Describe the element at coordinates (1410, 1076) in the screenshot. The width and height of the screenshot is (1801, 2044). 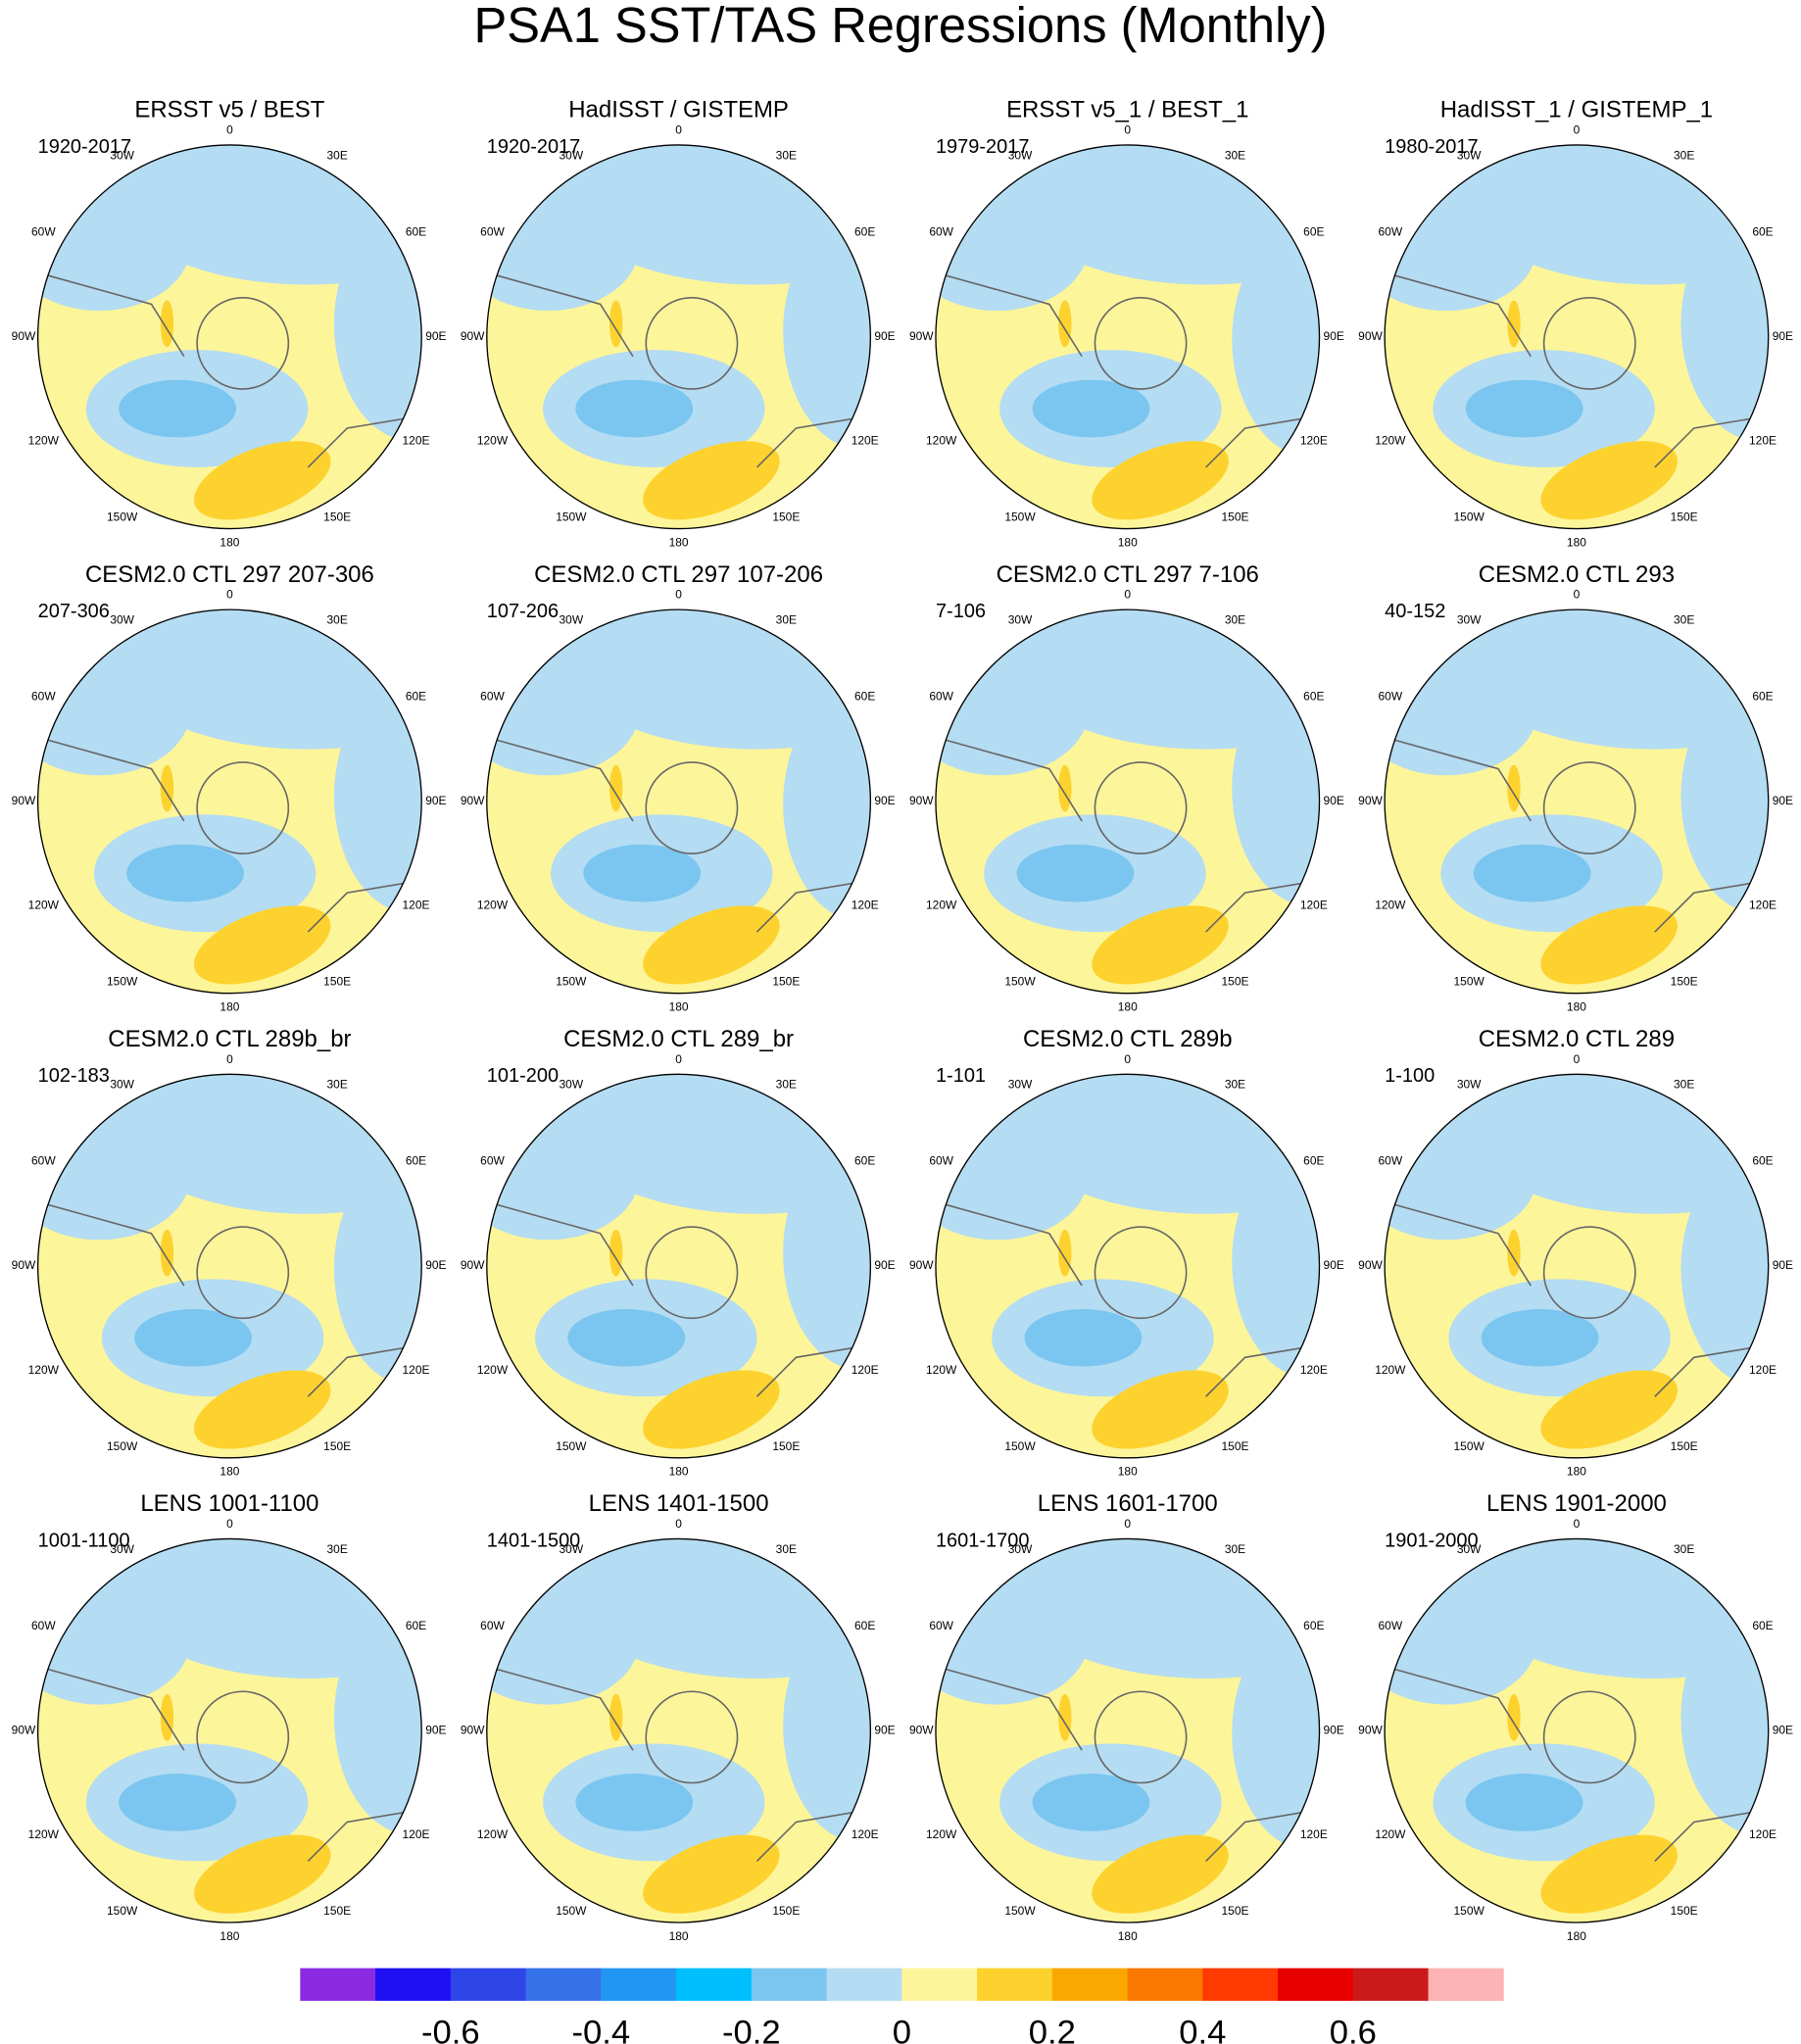
I see `panel-period: 1-100` at that location.